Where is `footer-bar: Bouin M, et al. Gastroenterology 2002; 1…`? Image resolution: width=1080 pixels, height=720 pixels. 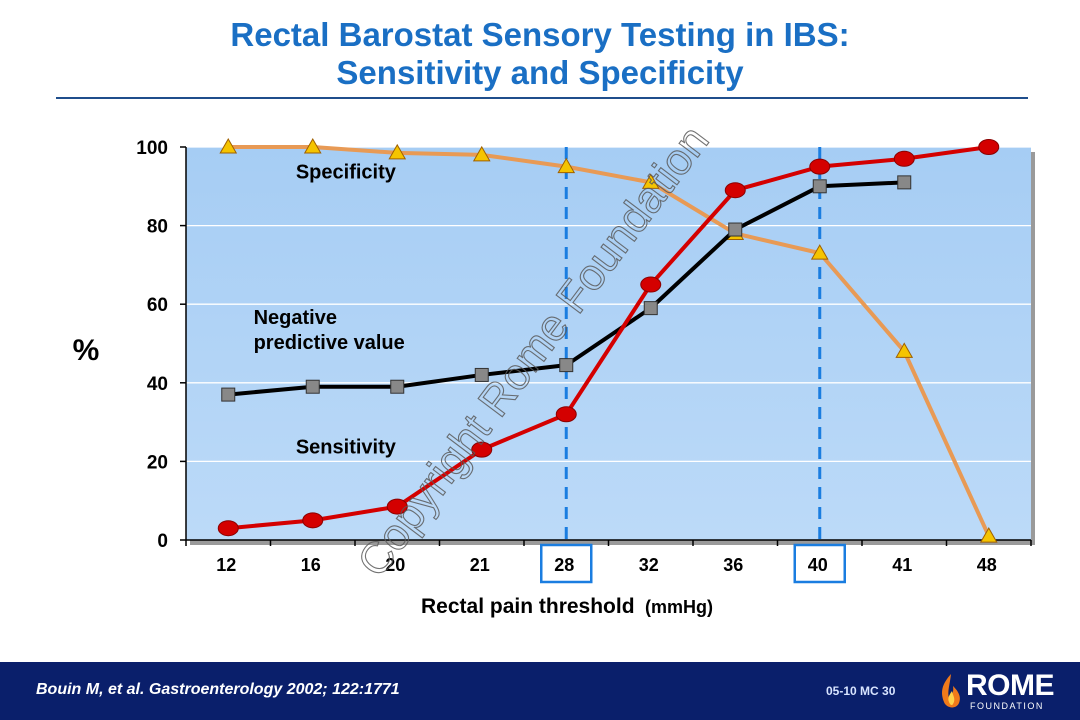 footer-bar: Bouin M, et al. Gastroenterology 2002; 1… is located at coordinates (540, 691).